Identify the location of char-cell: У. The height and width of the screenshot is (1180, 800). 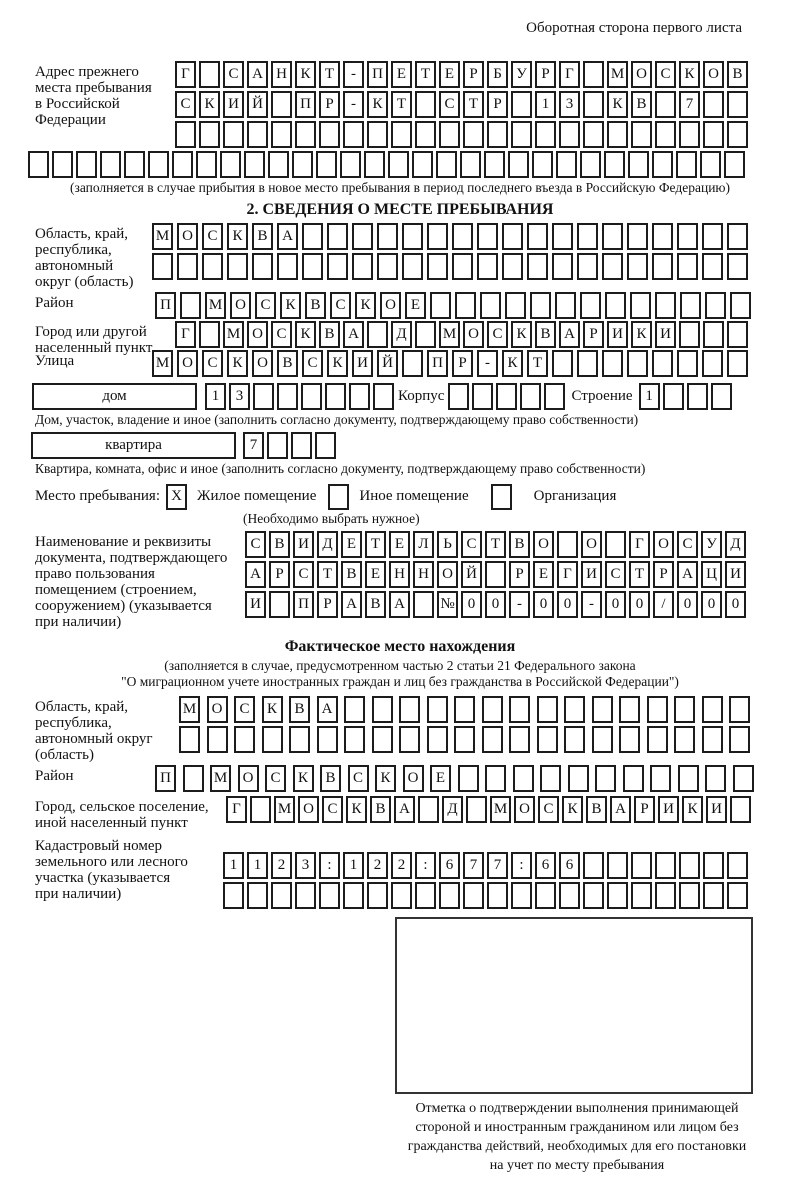
(521, 74).